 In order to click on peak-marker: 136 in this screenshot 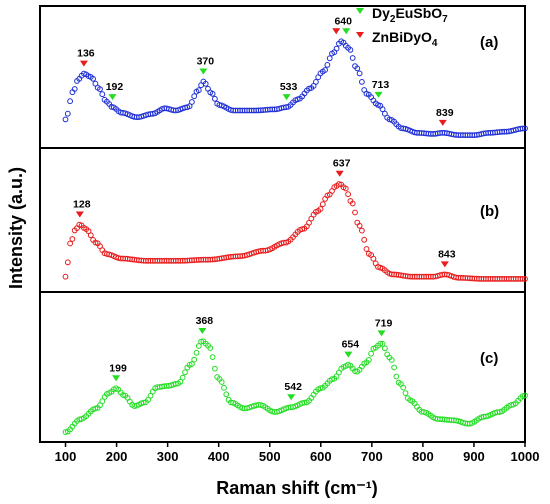, I will do `click(86, 57)`.